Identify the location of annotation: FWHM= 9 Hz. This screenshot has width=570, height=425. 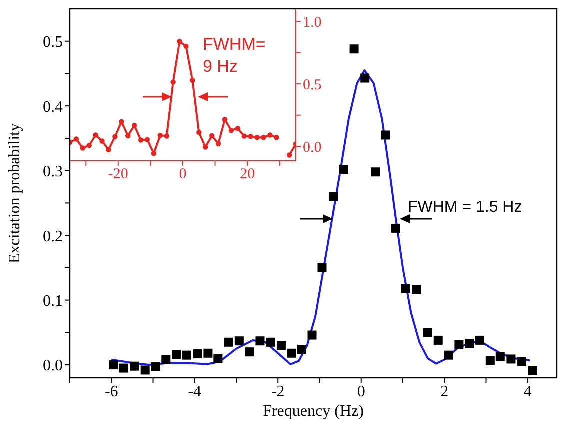
(234, 55).